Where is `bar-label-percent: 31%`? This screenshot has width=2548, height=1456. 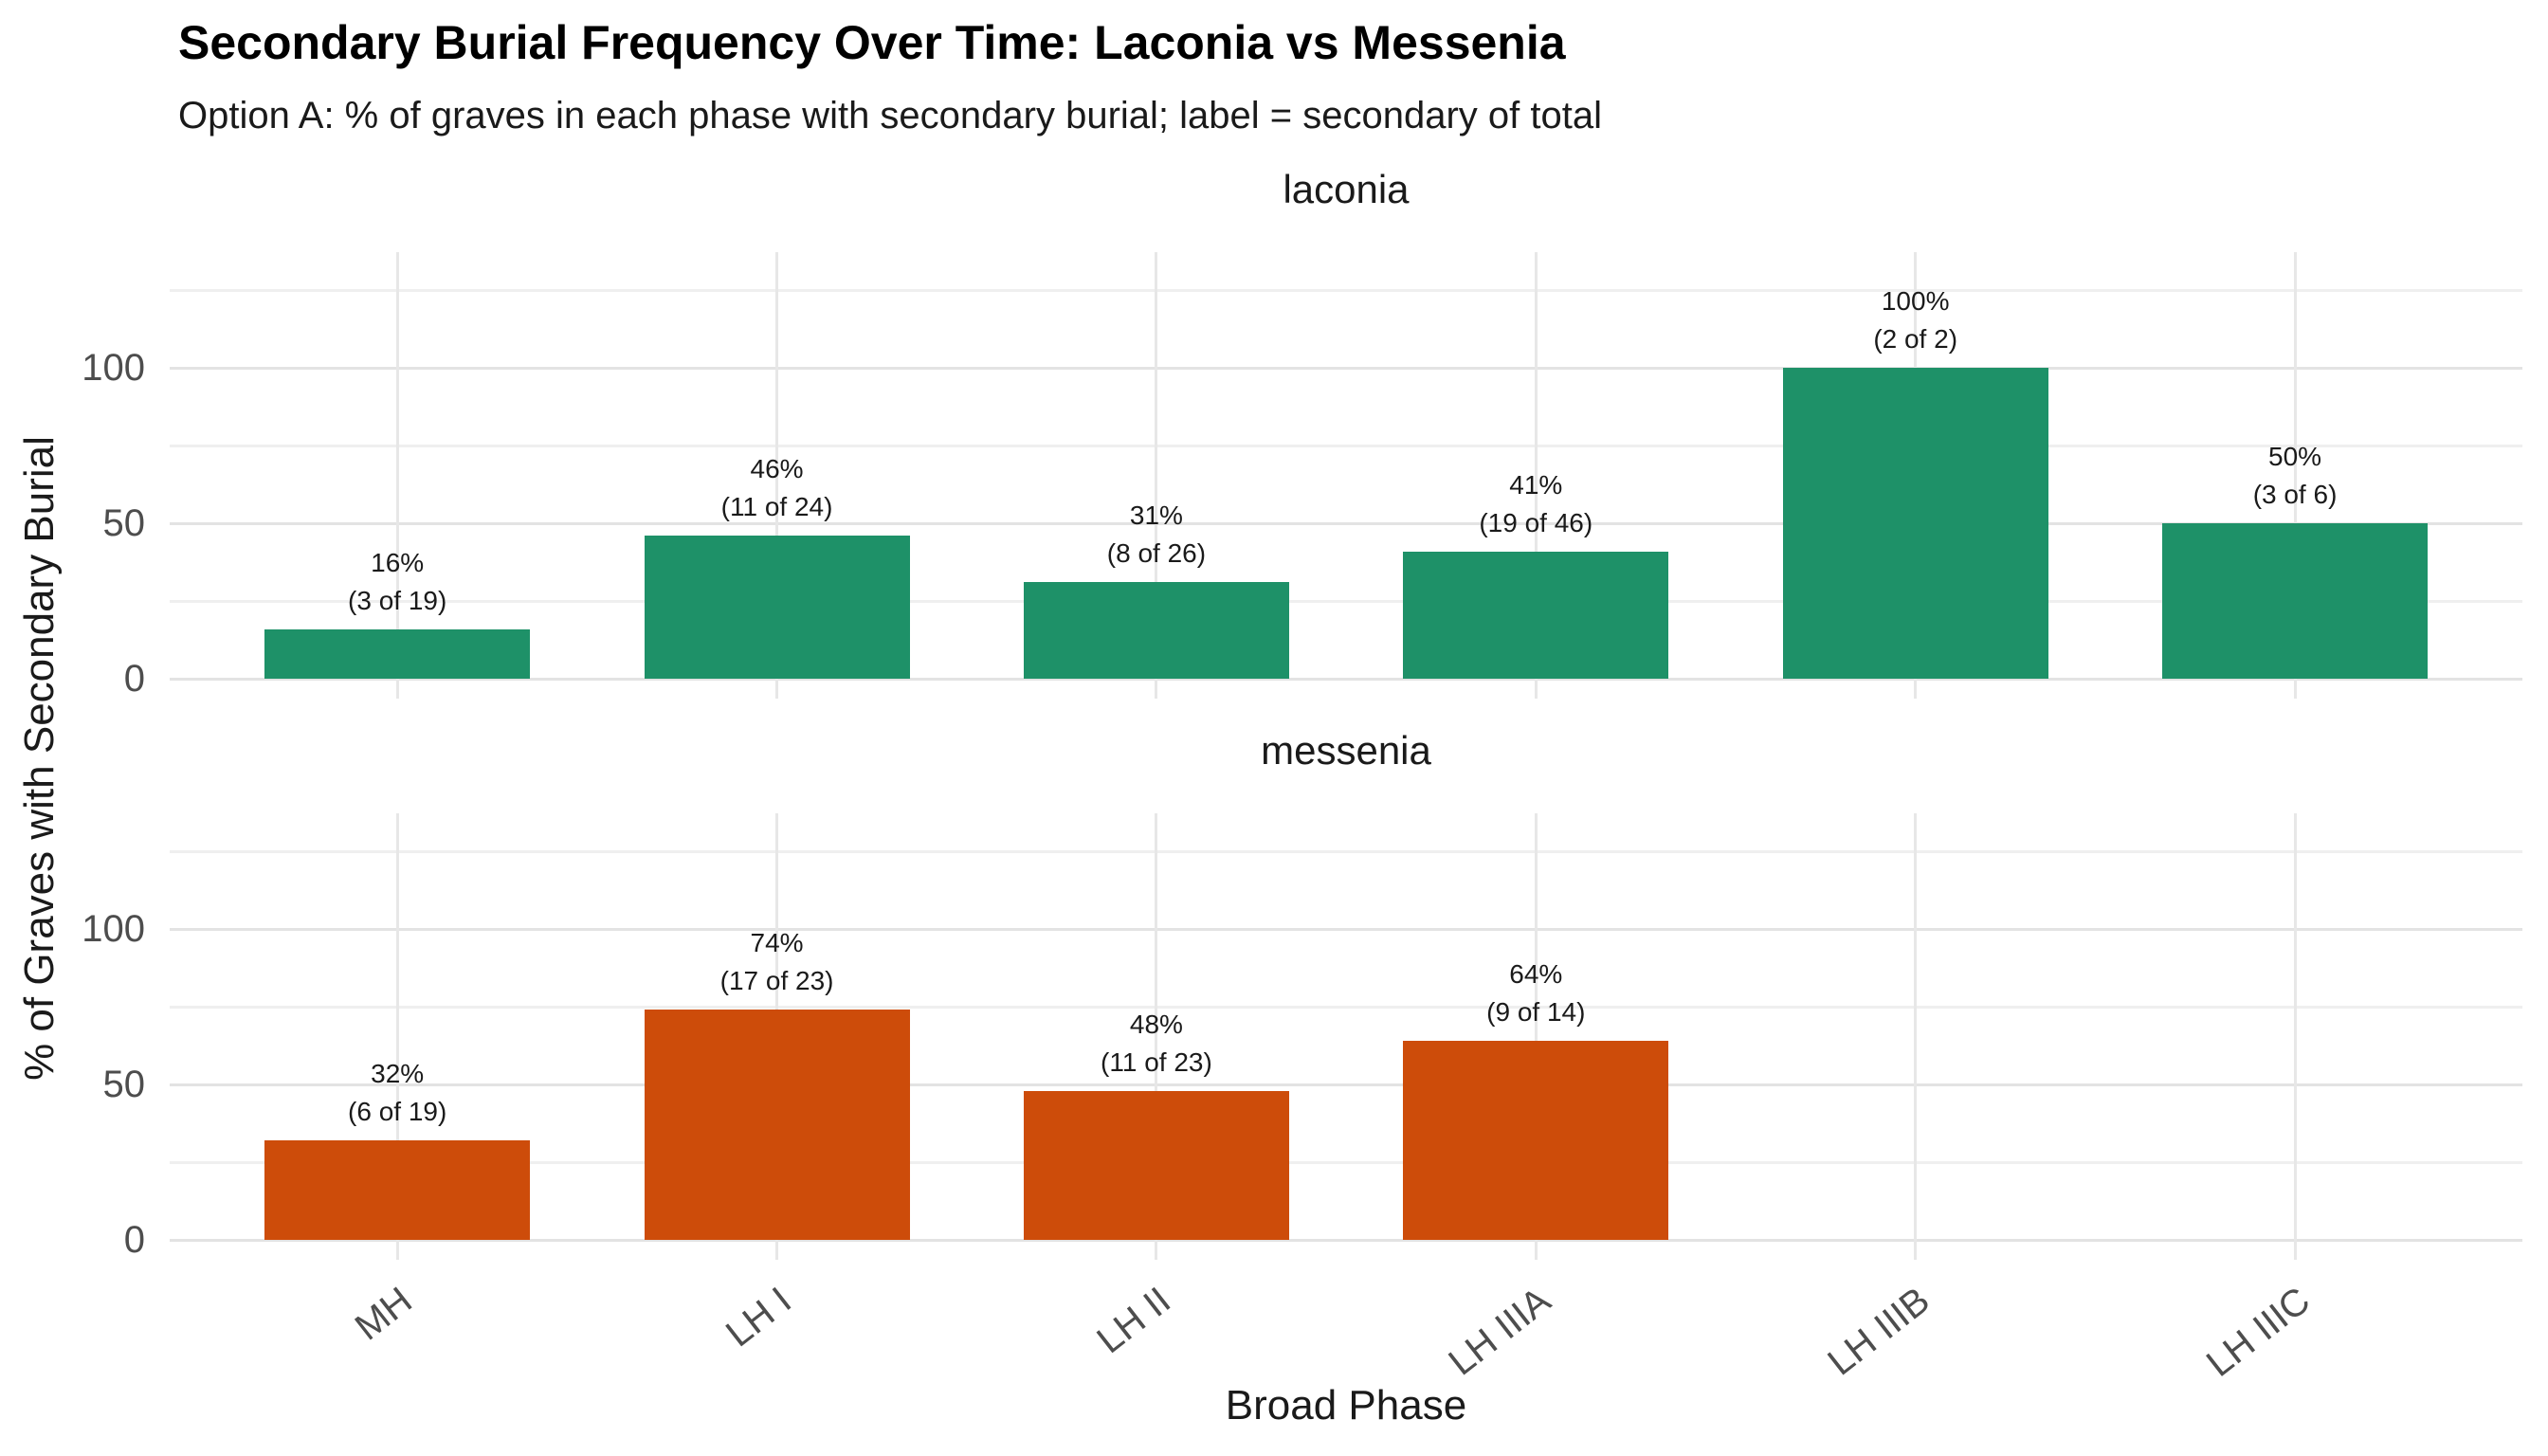 bar-label-percent: 31% is located at coordinates (1156, 515).